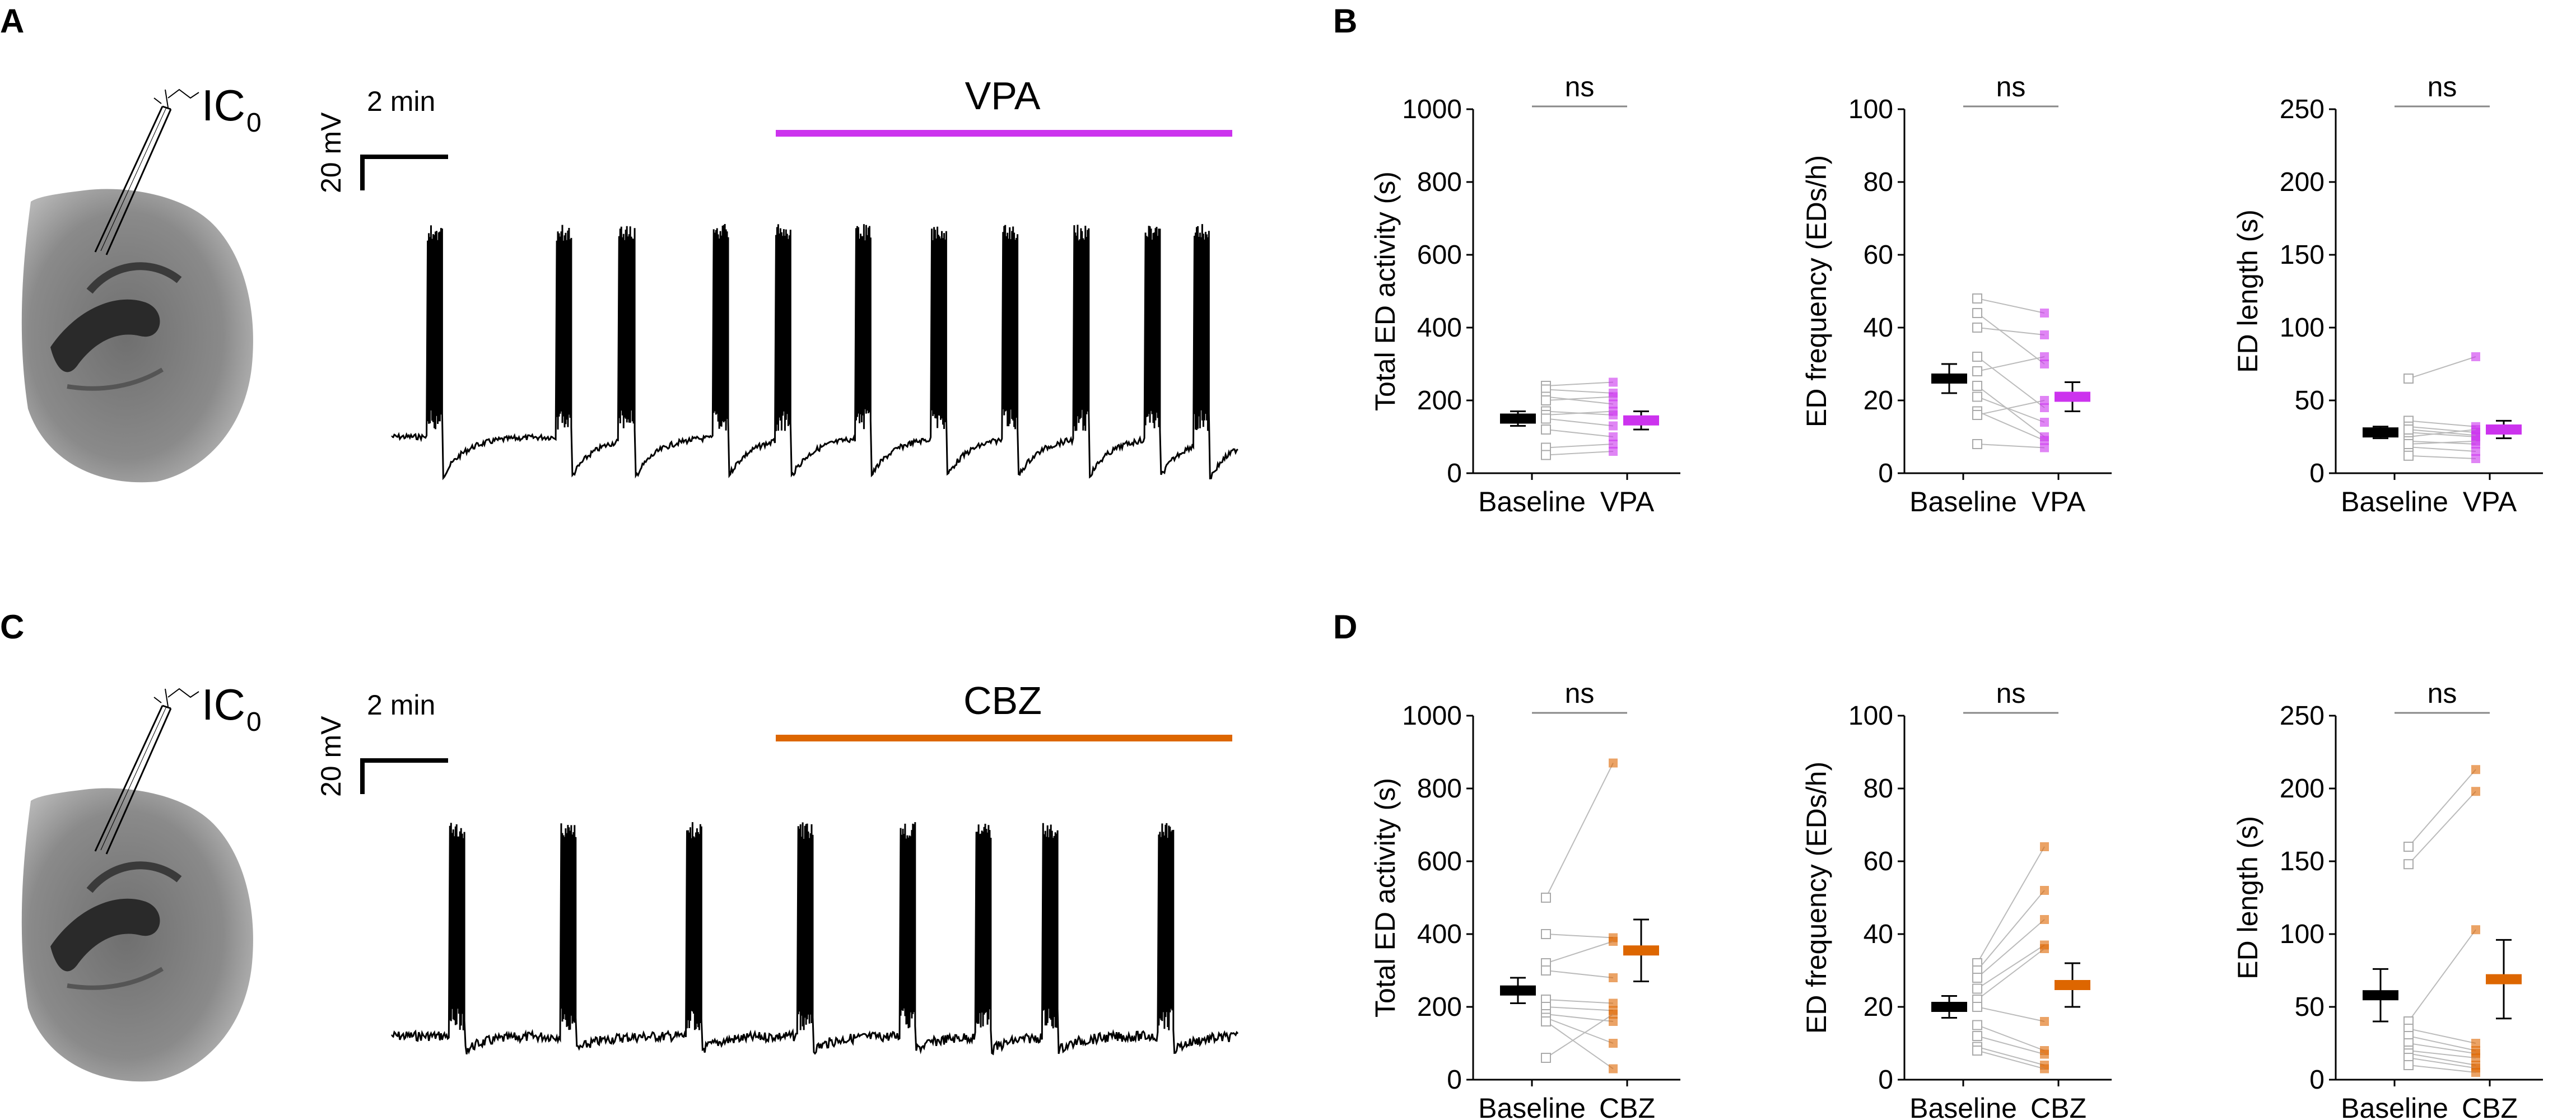 This screenshot has width=2576, height=1120. Describe the element at coordinates (2302, 255) in the screenshot. I see `y-tick-label: 150` at that location.